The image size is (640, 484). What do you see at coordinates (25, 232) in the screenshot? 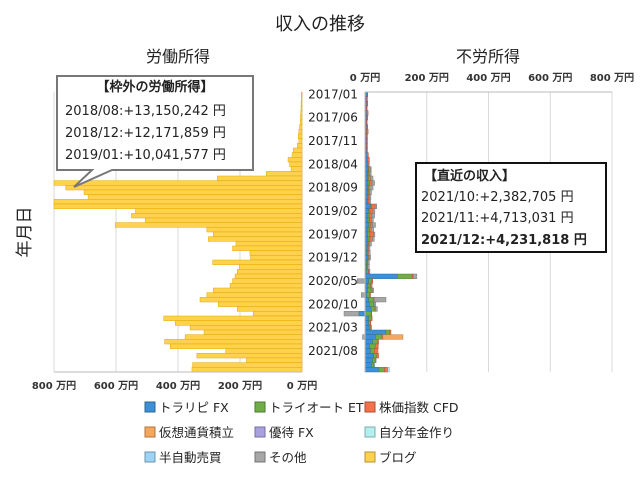
I see `y-axis-label: 年月日` at bounding box center [25, 232].